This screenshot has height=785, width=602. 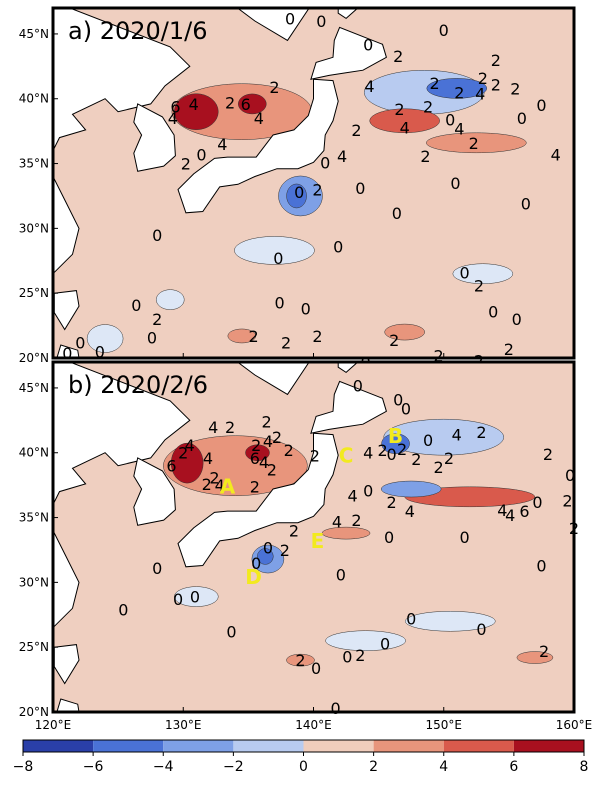 What do you see at coordinates (34, 34) in the screenshot?
I see `y-tick-label: 45°N` at bounding box center [34, 34].